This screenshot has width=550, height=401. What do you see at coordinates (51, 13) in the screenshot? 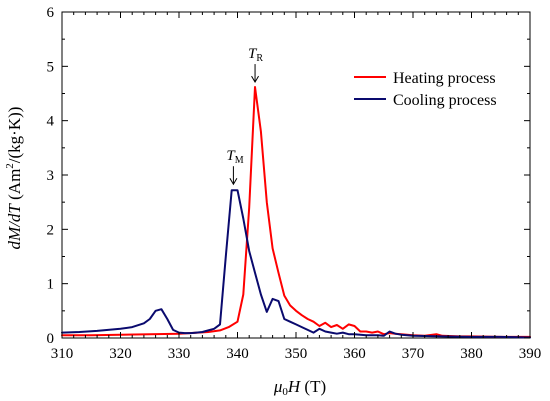
I see `y-tick-label: 6` at bounding box center [51, 13].